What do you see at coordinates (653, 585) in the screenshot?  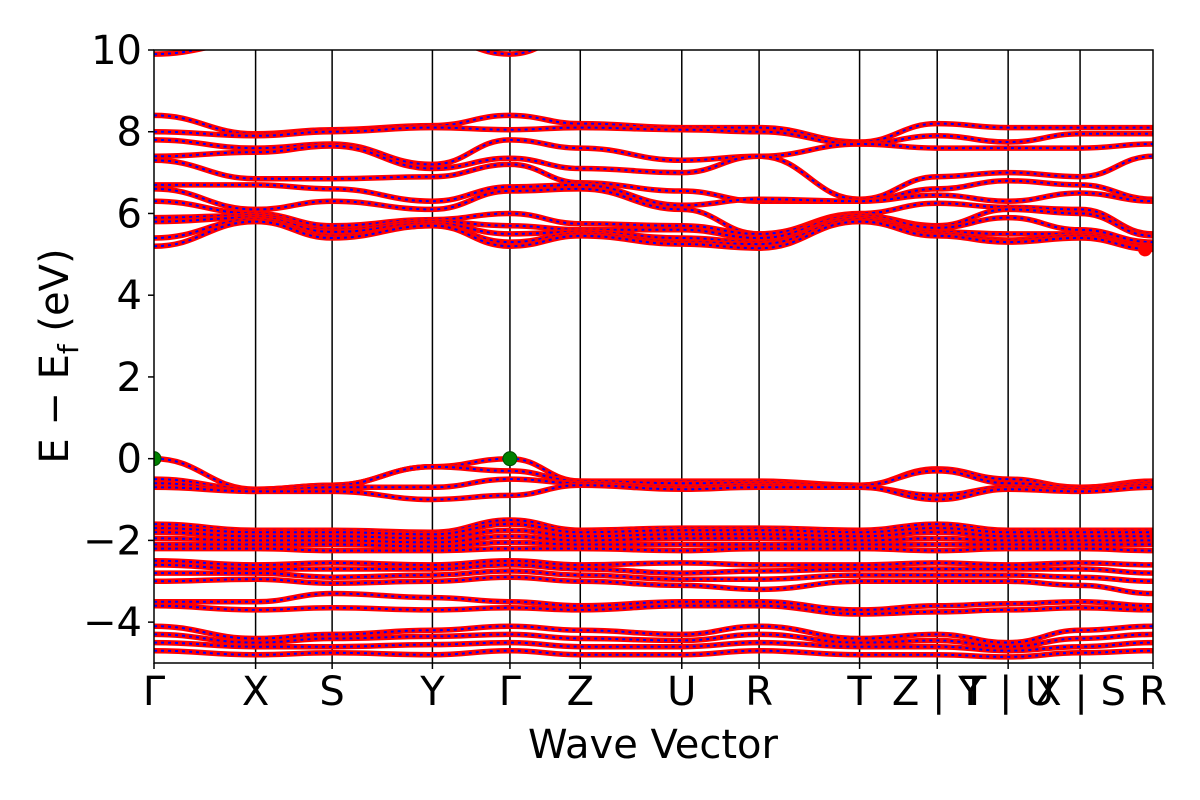 I see `band-26-spin-up` at bounding box center [653, 585].